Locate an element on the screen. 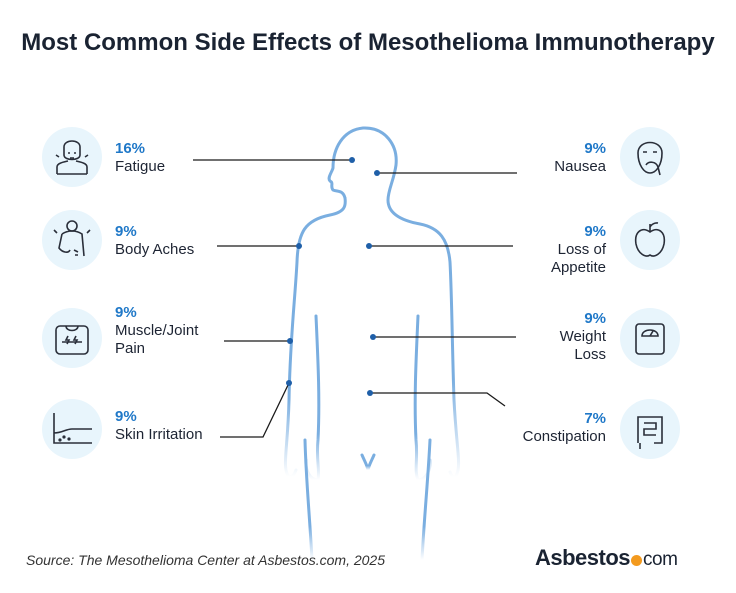 This screenshot has height=593, width=736. side-effect-skin-irritation: 9% Skin Irritation is located at coordinates (159, 426).